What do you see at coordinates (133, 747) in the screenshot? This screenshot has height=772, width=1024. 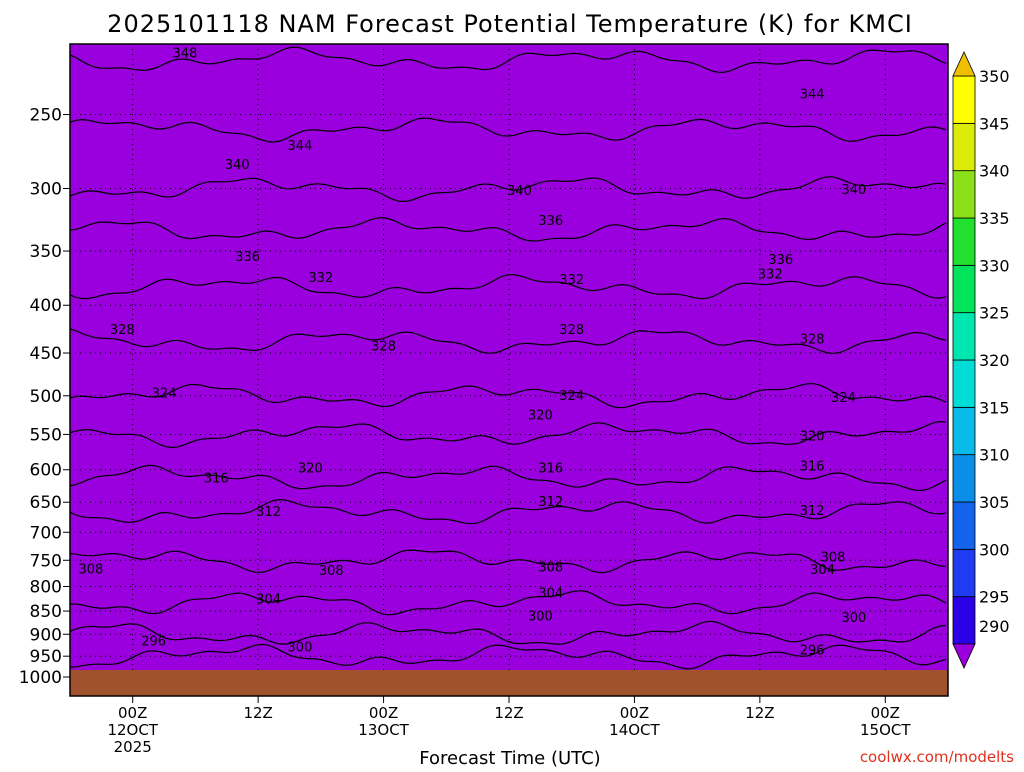 I see `x-tick-label-6-2: 2025` at bounding box center [133, 747].